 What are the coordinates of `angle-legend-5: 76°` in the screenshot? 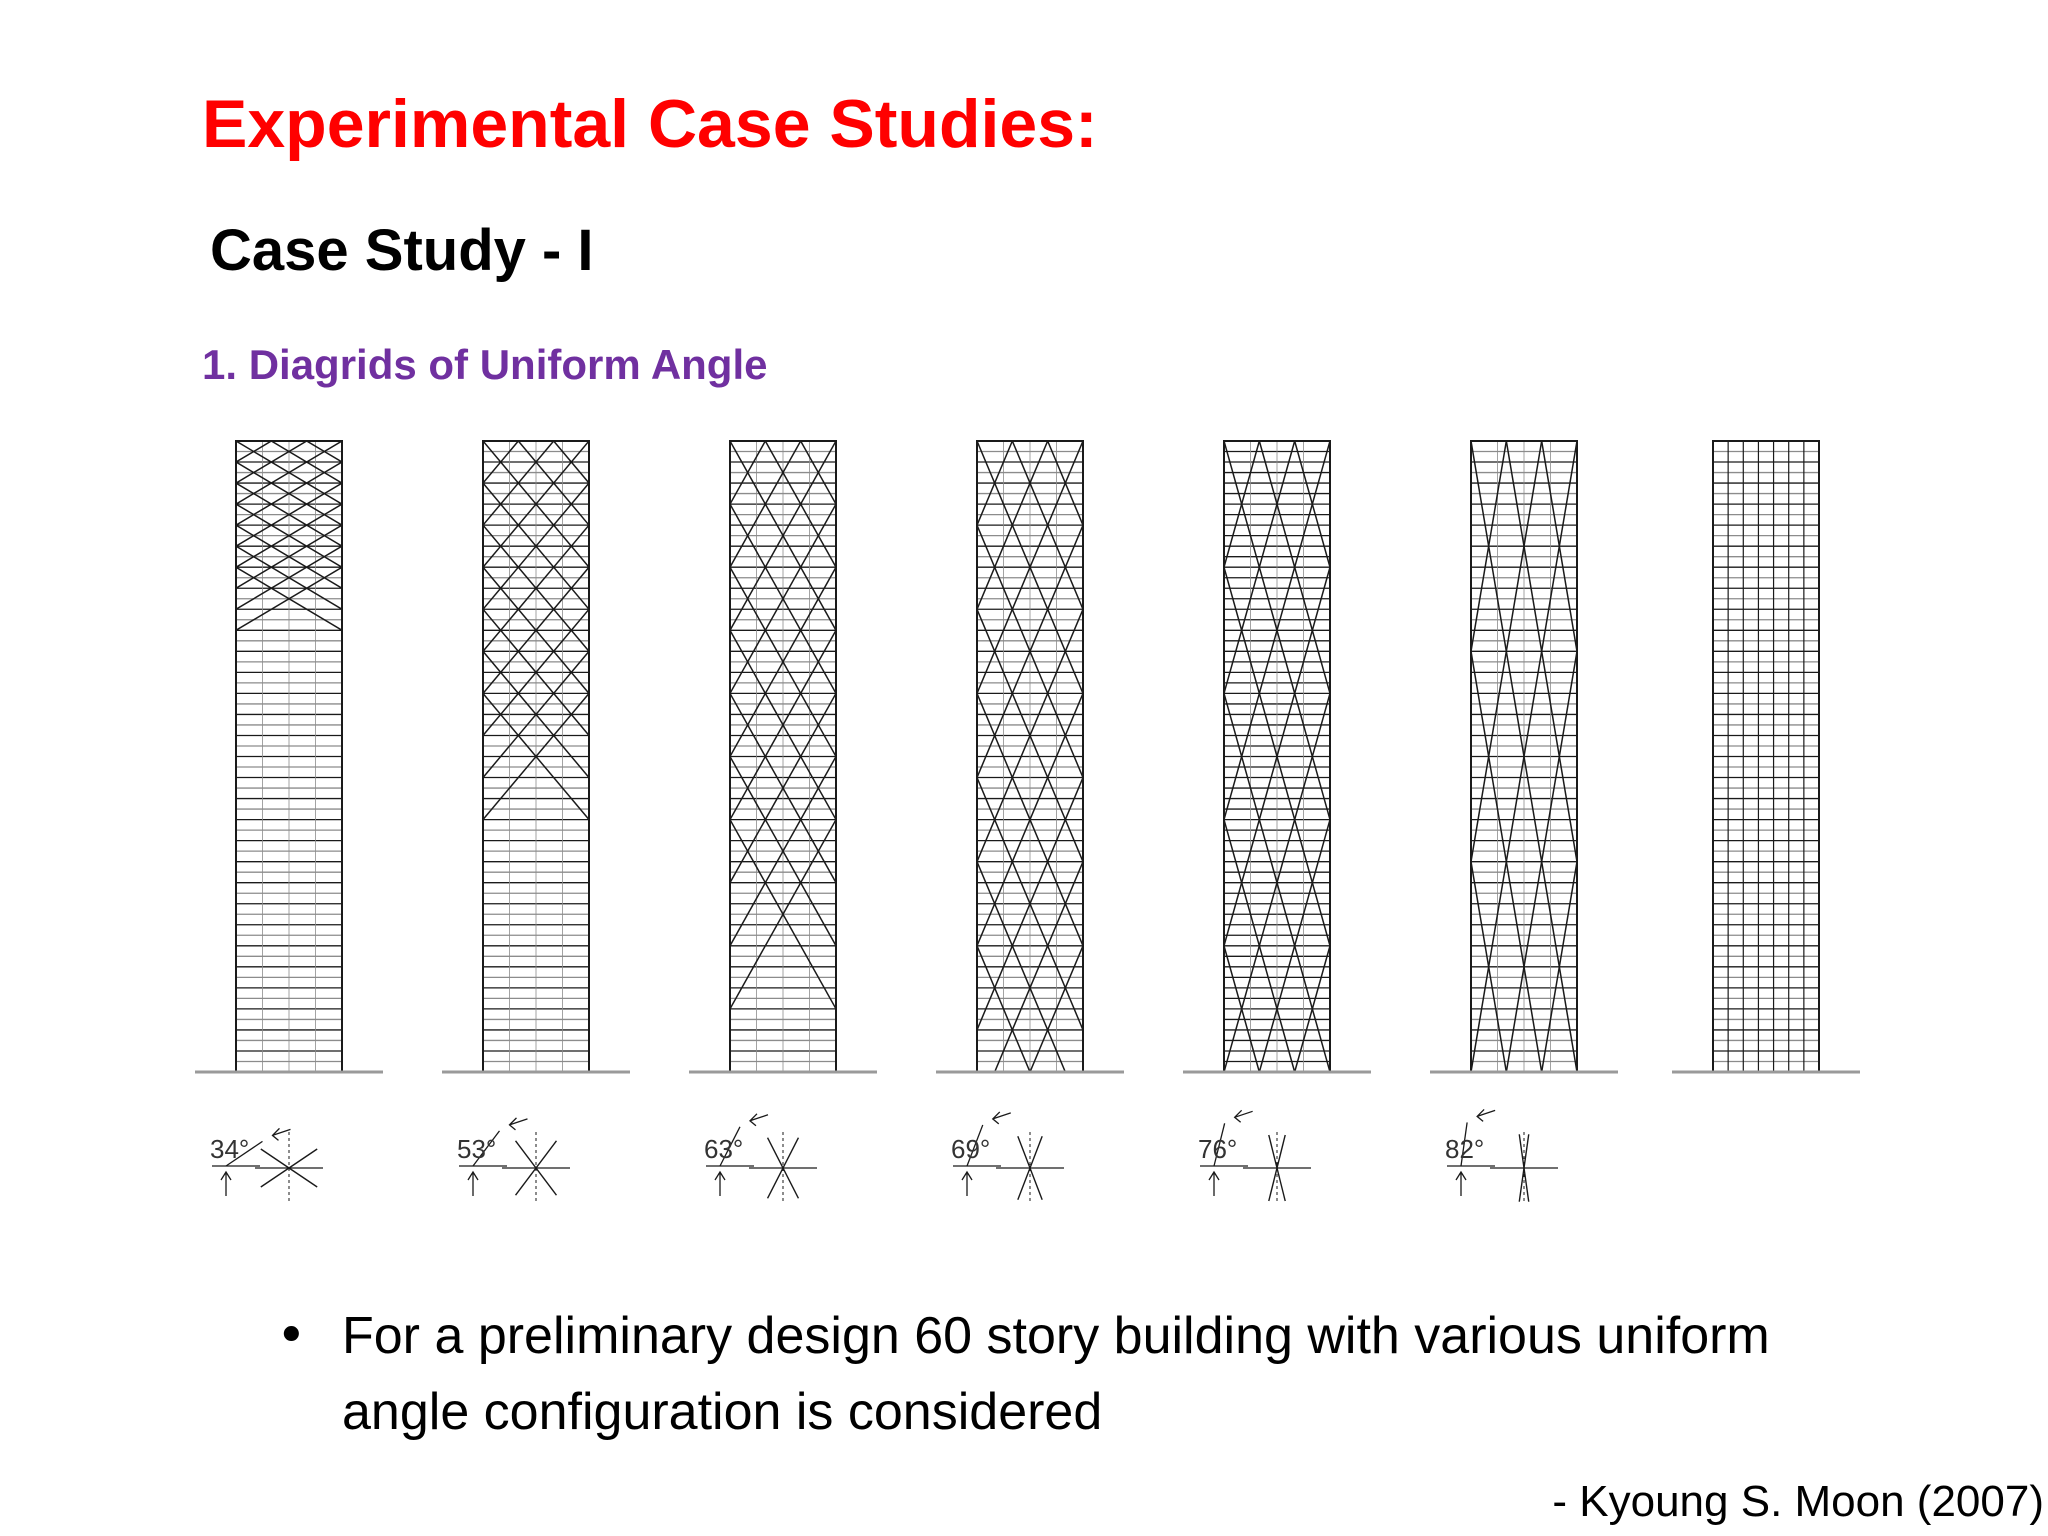 It's located at (1254, 1156).